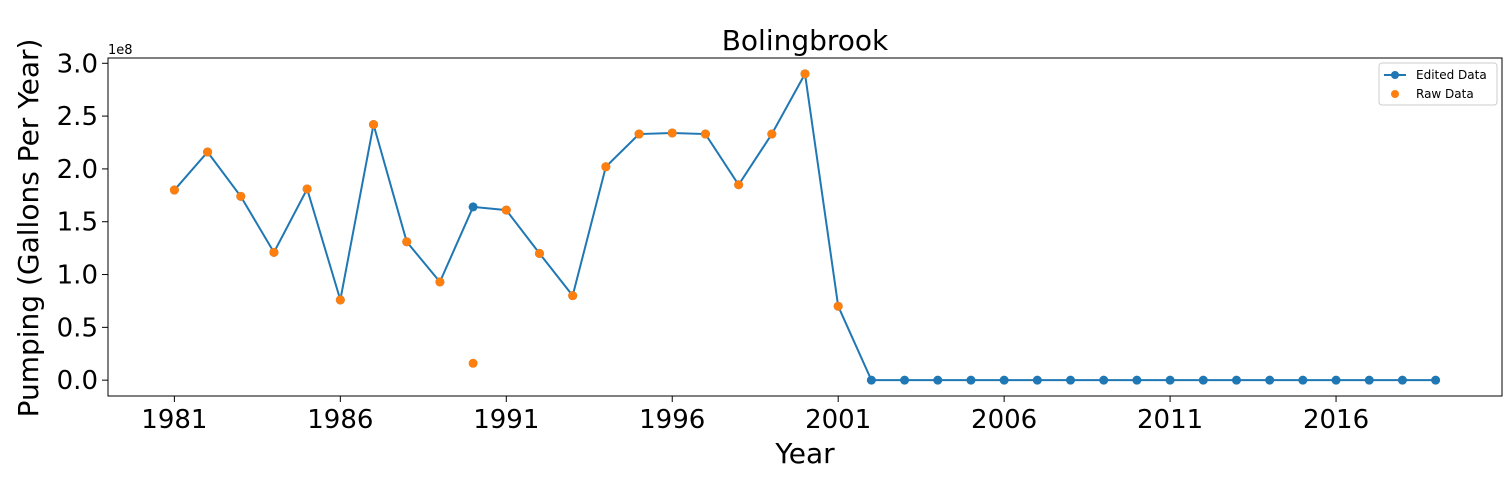 Image resolution: width=1512 pixels, height=477 pixels. I want to click on legend-marker-raw, so click(1395, 94).